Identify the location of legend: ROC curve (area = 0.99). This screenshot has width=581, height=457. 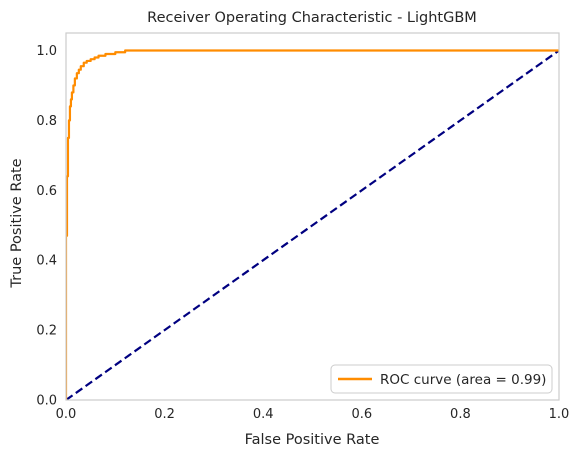
(441, 379).